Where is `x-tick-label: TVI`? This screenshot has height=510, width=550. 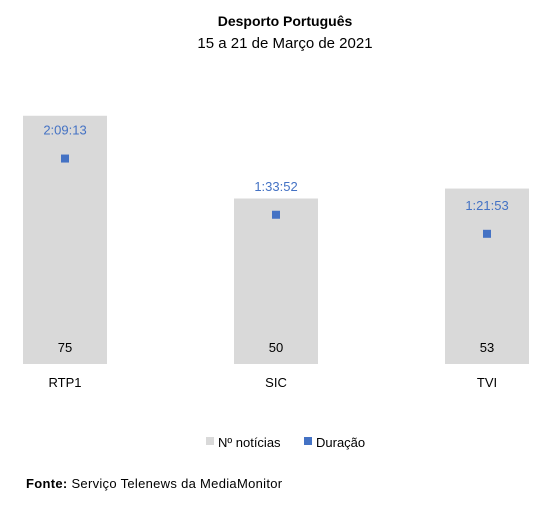
x-tick-label: TVI is located at coordinates (487, 382).